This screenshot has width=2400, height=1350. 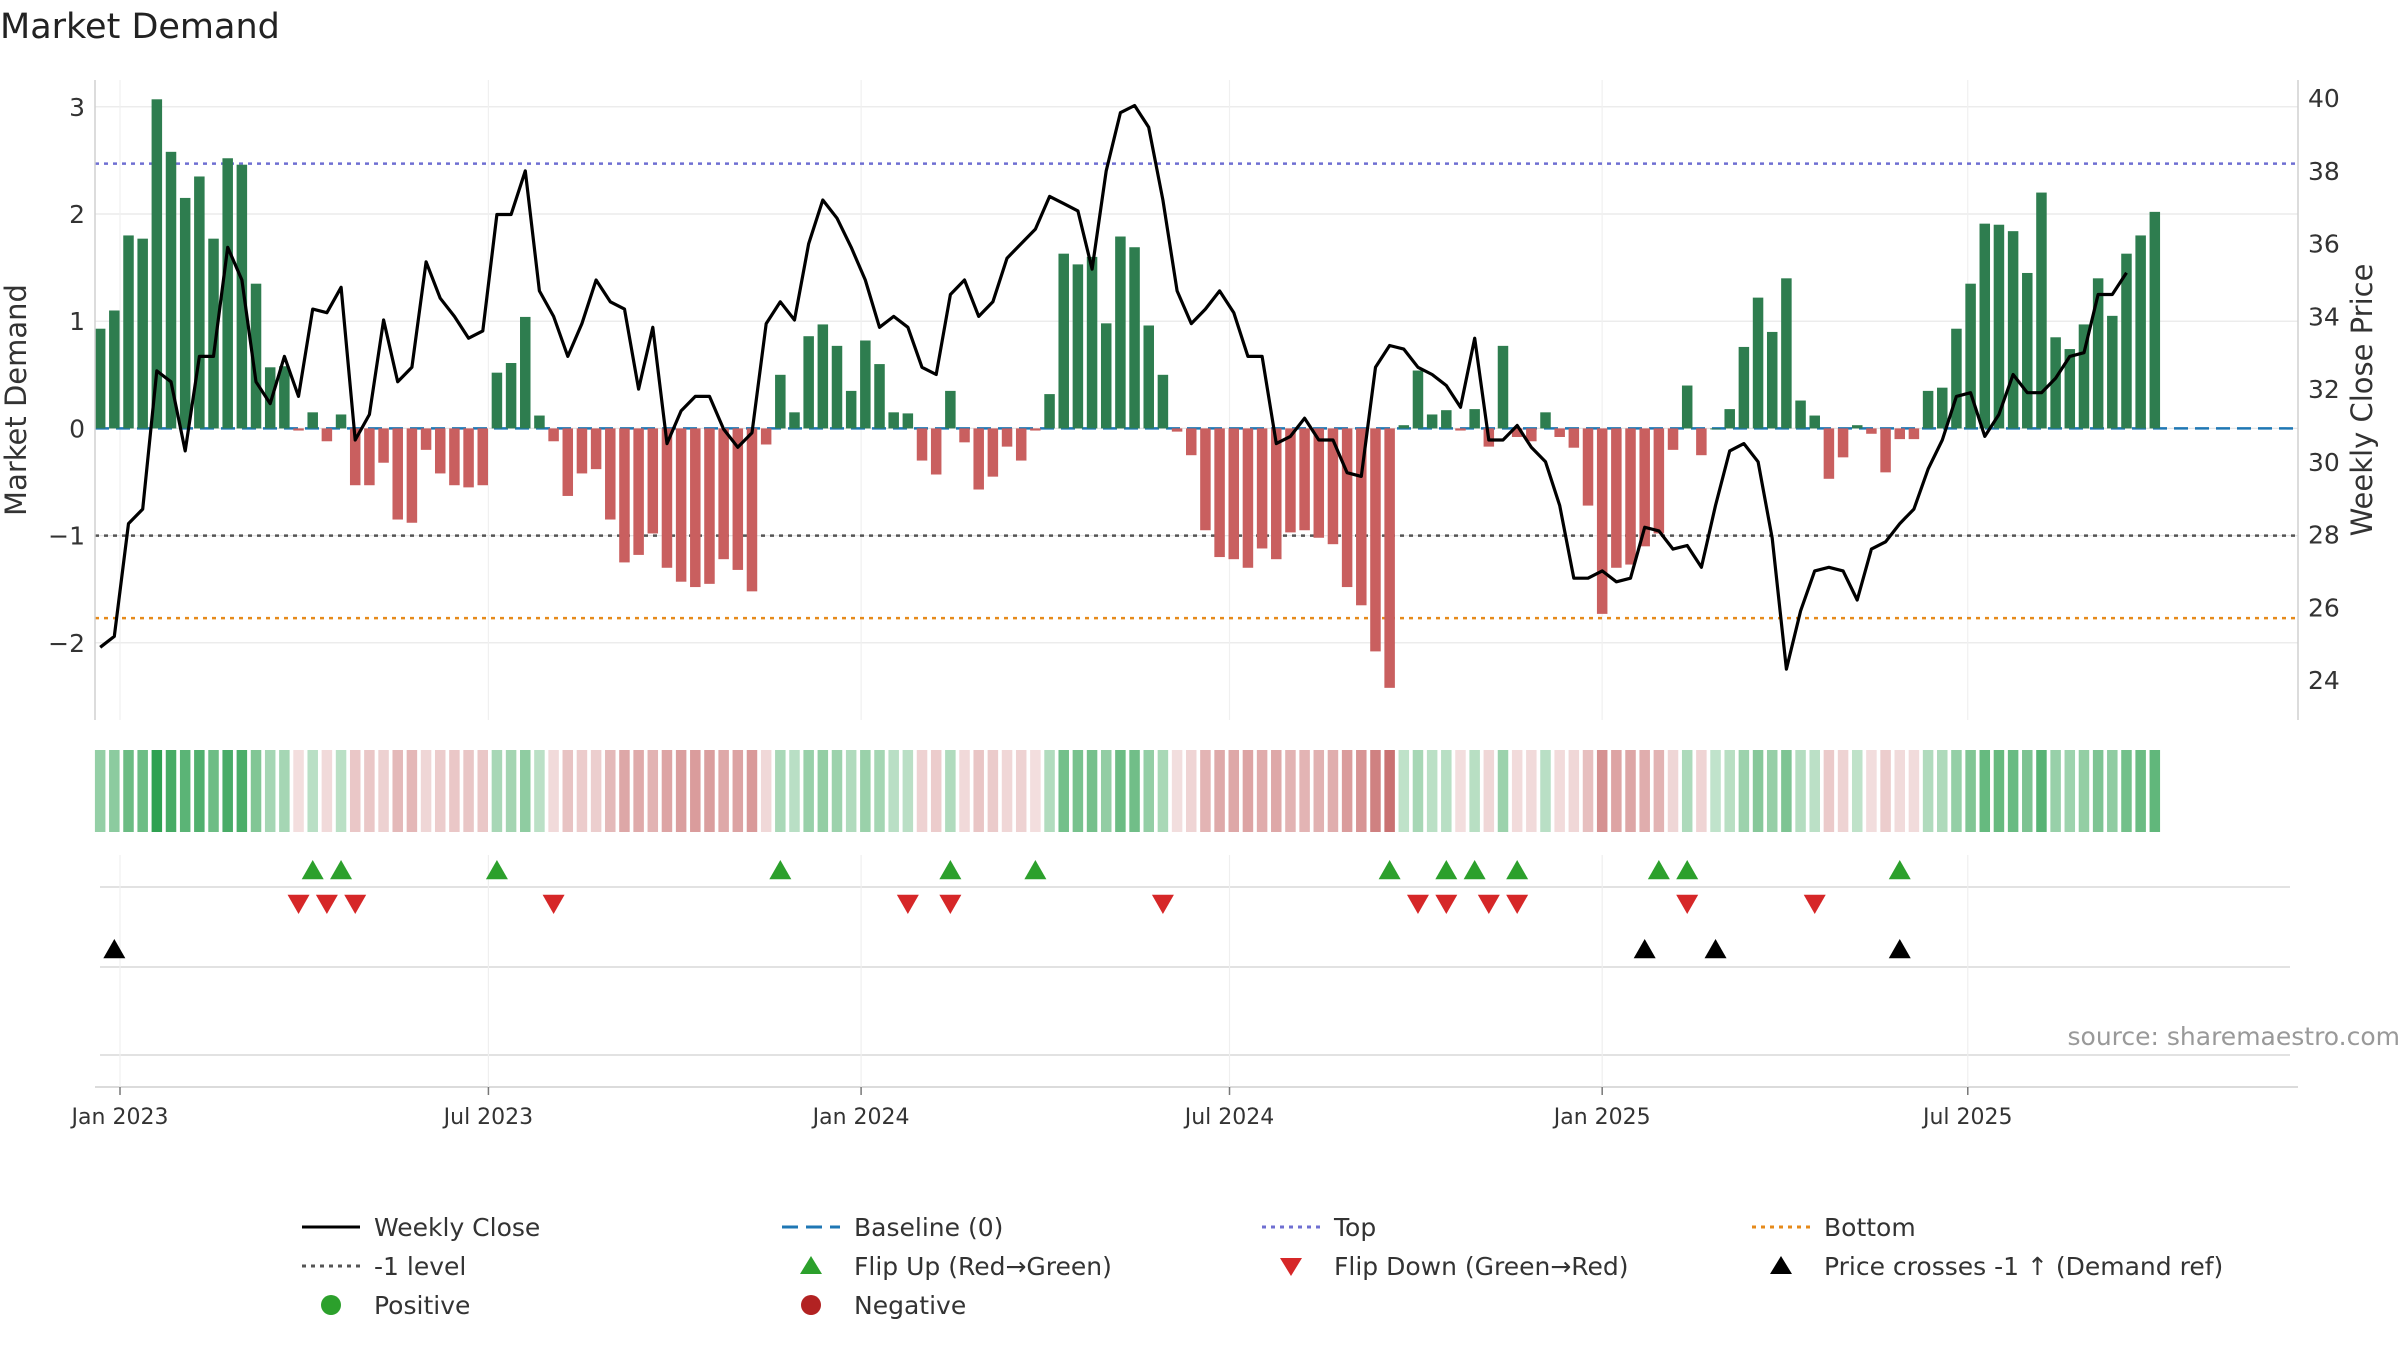 What do you see at coordinates (860, 1117) in the screenshot?
I see `x-tick-label: Jan 2024` at bounding box center [860, 1117].